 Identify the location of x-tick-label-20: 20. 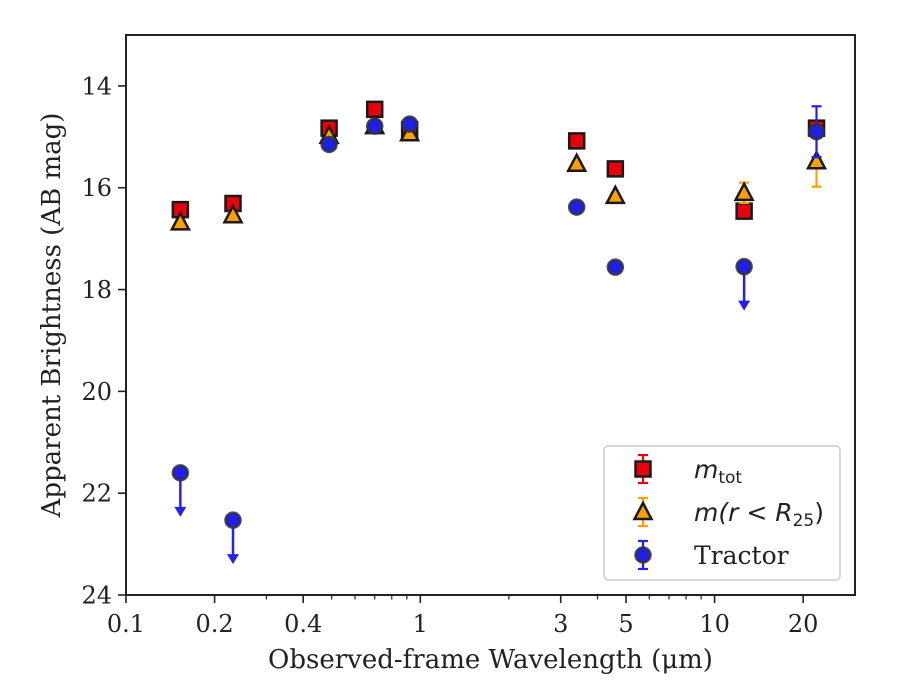
(803, 624).